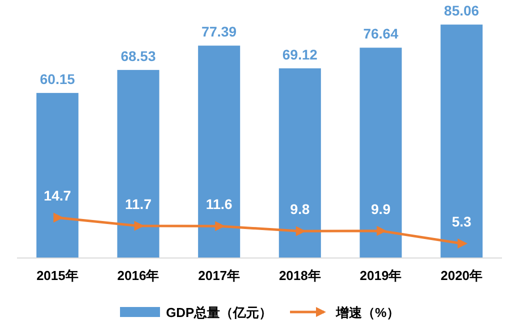 Image resolution: width=508 pixels, height=329 pixels. I want to click on data-label: 5.3, so click(462, 221).